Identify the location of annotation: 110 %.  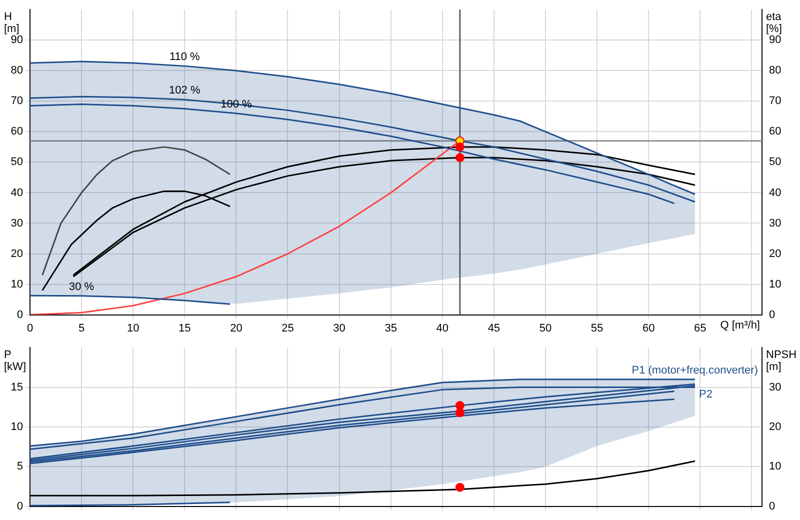
(184, 57).